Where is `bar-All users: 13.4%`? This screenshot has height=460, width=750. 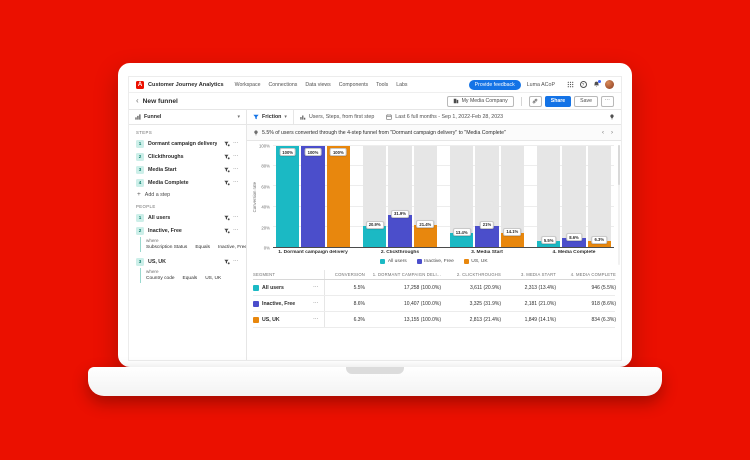
bar-All users: 13.4% is located at coordinates (462, 196).